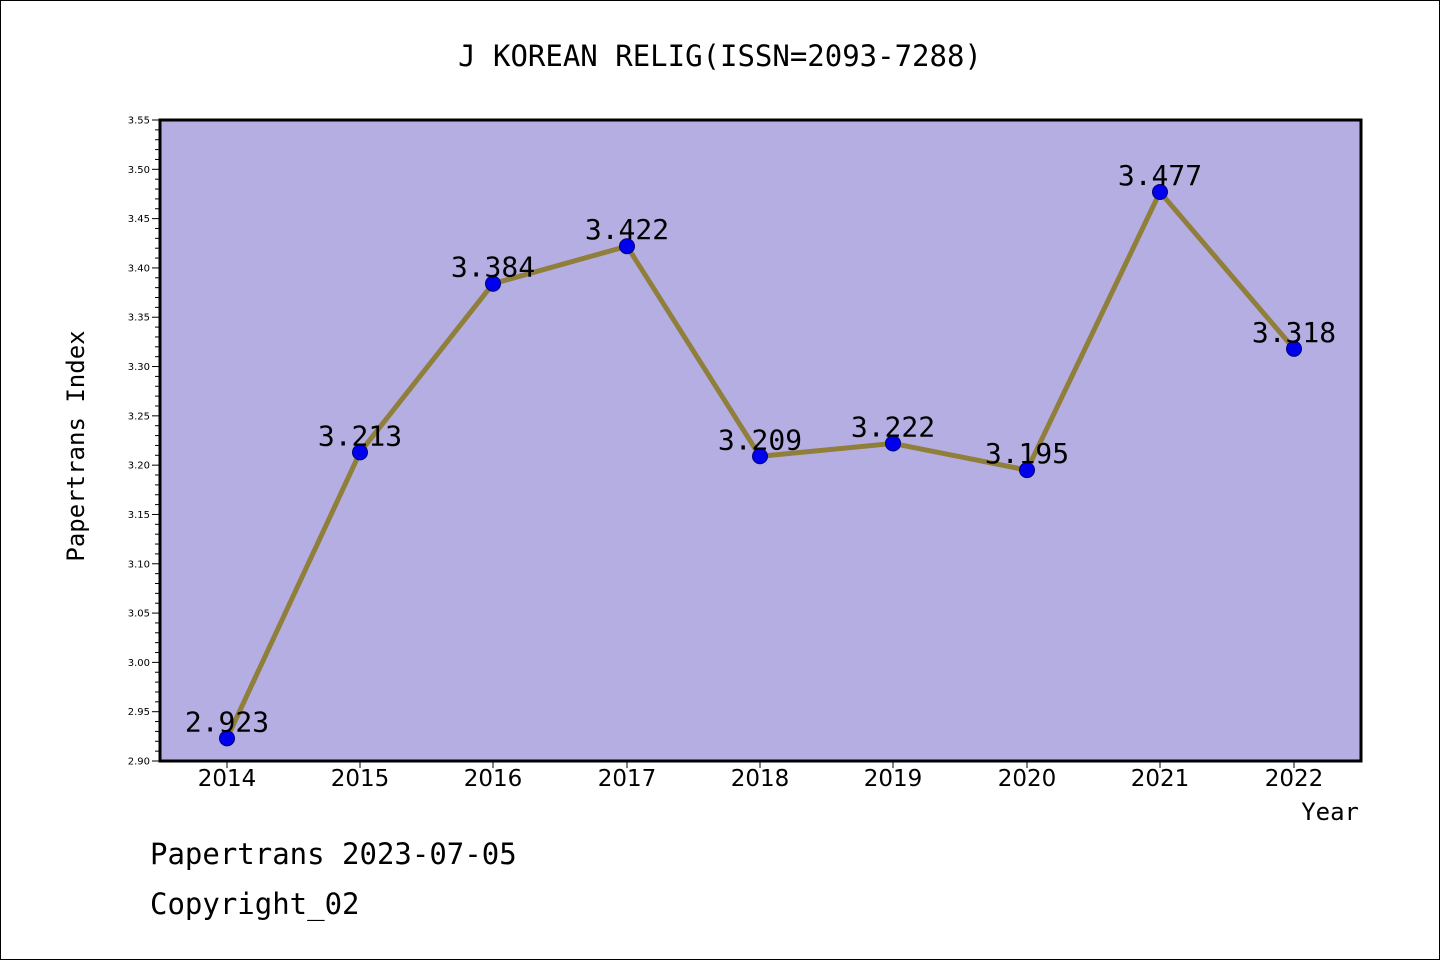 Image resolution: width=1440 pixels, height=960 pixels. What do you see at coordinates (1160, 779) in the screenshot?
I see `x-tick-label: 2021` at bounding box center [1160, 779].